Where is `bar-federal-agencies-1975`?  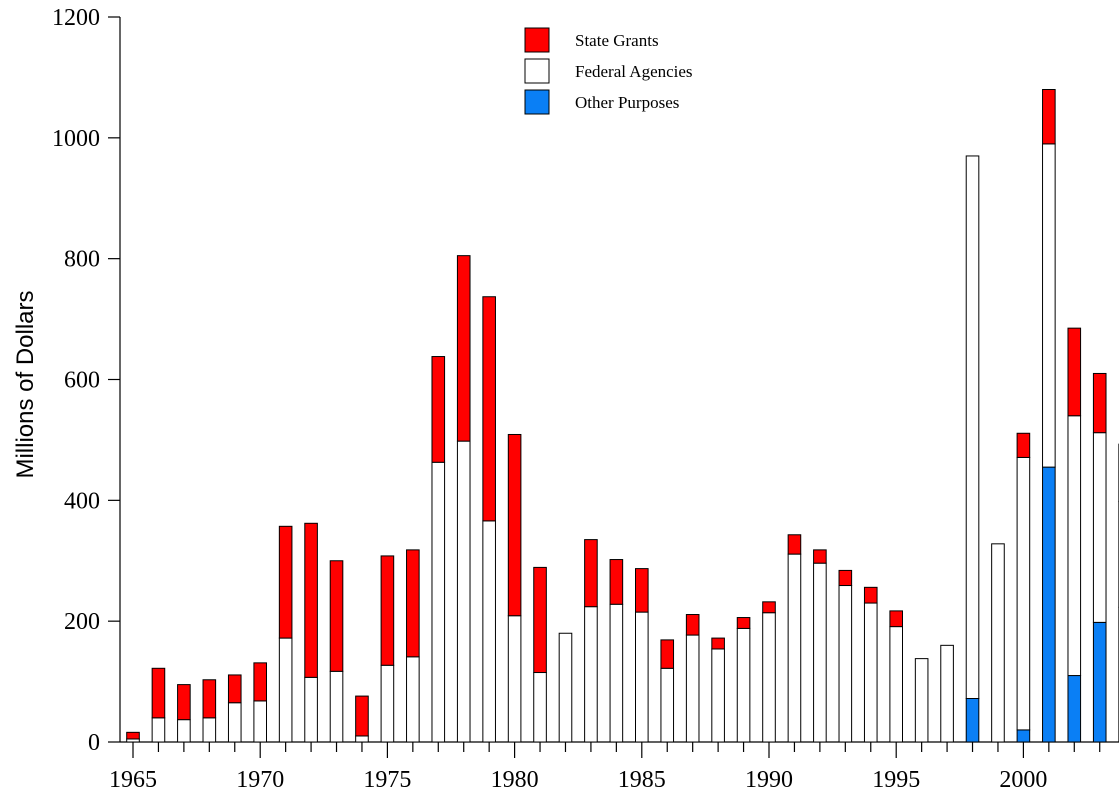
bar-federal-agencies-1975 is located at coordinates (387, 703).